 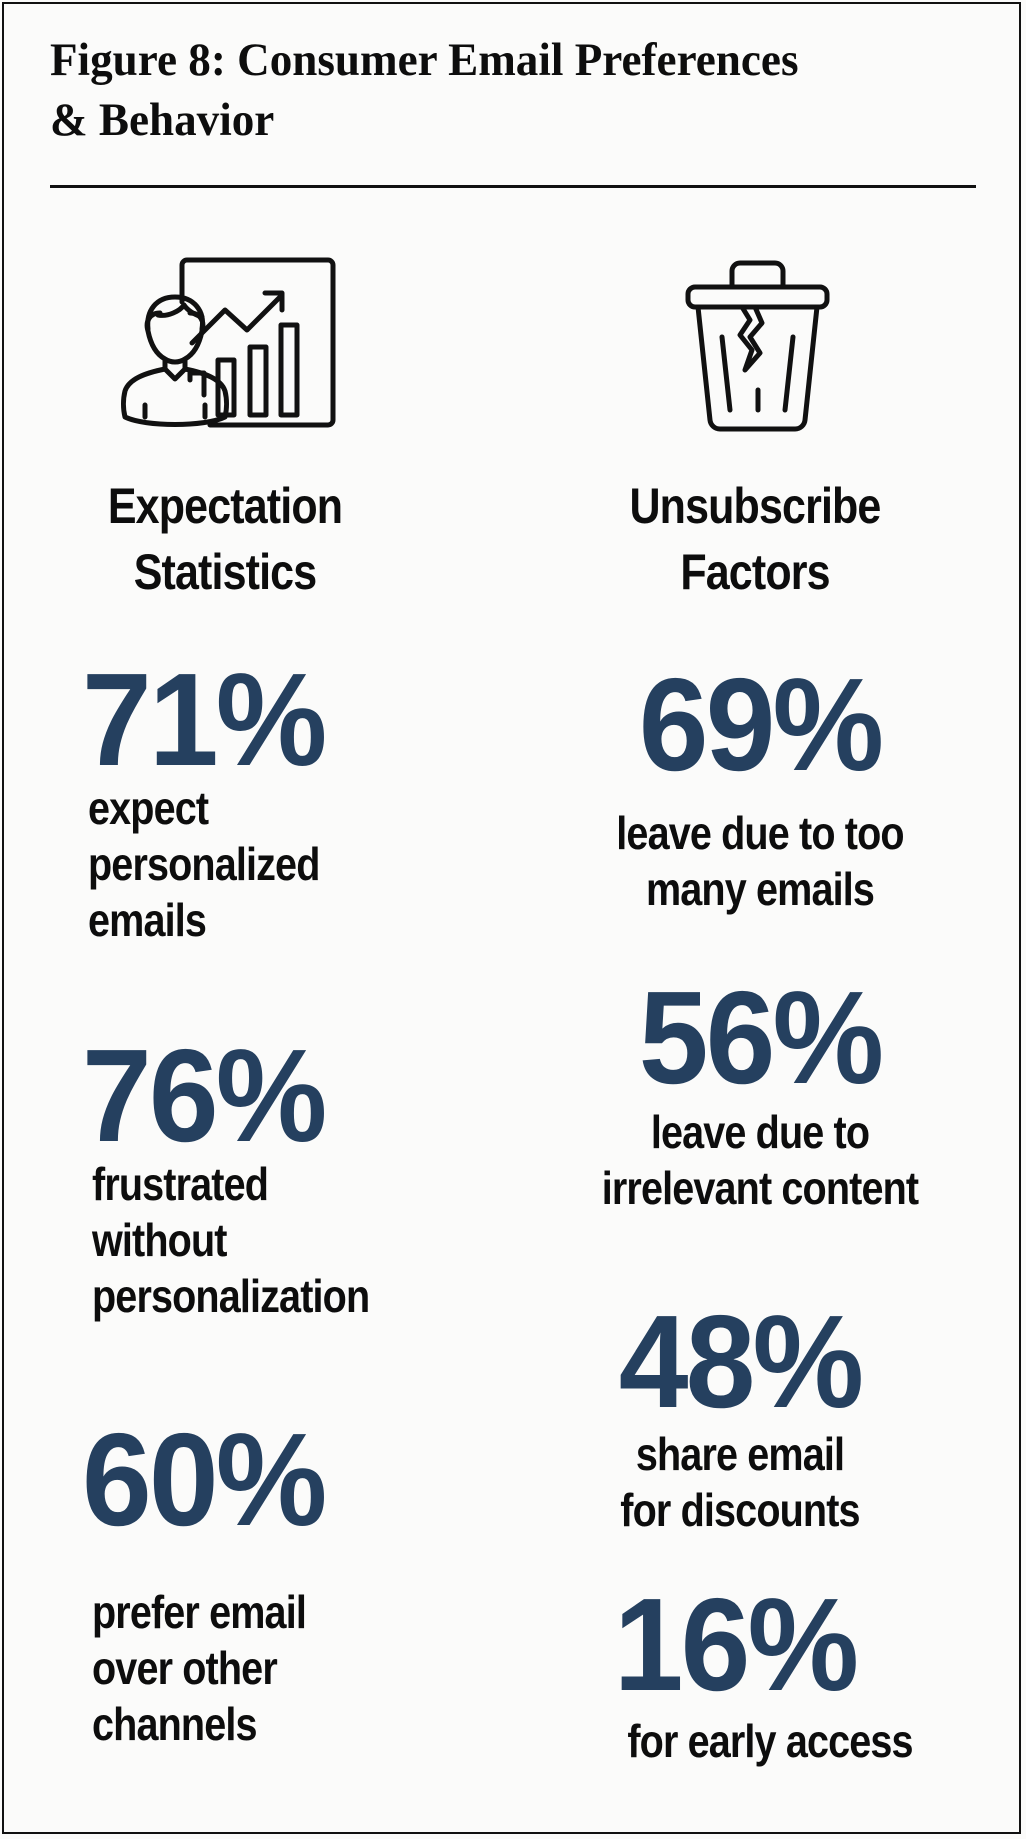 I want to click on stat-share-for-discounts: 48% share email for discounts, so click(x=740, y=1413).